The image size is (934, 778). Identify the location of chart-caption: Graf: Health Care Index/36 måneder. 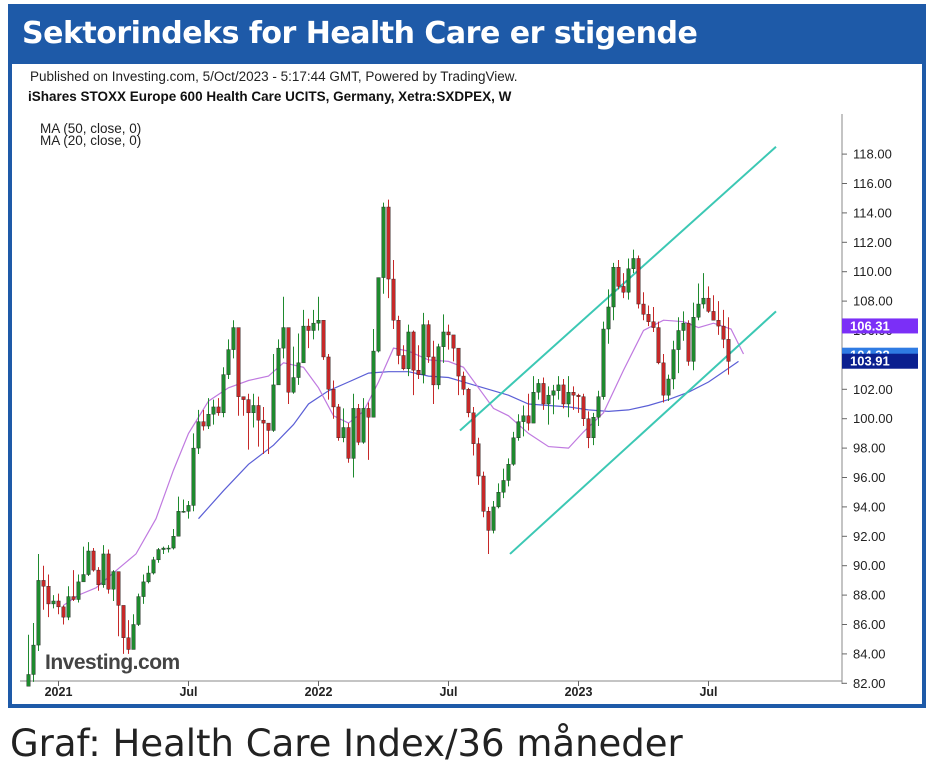
(346, 743).